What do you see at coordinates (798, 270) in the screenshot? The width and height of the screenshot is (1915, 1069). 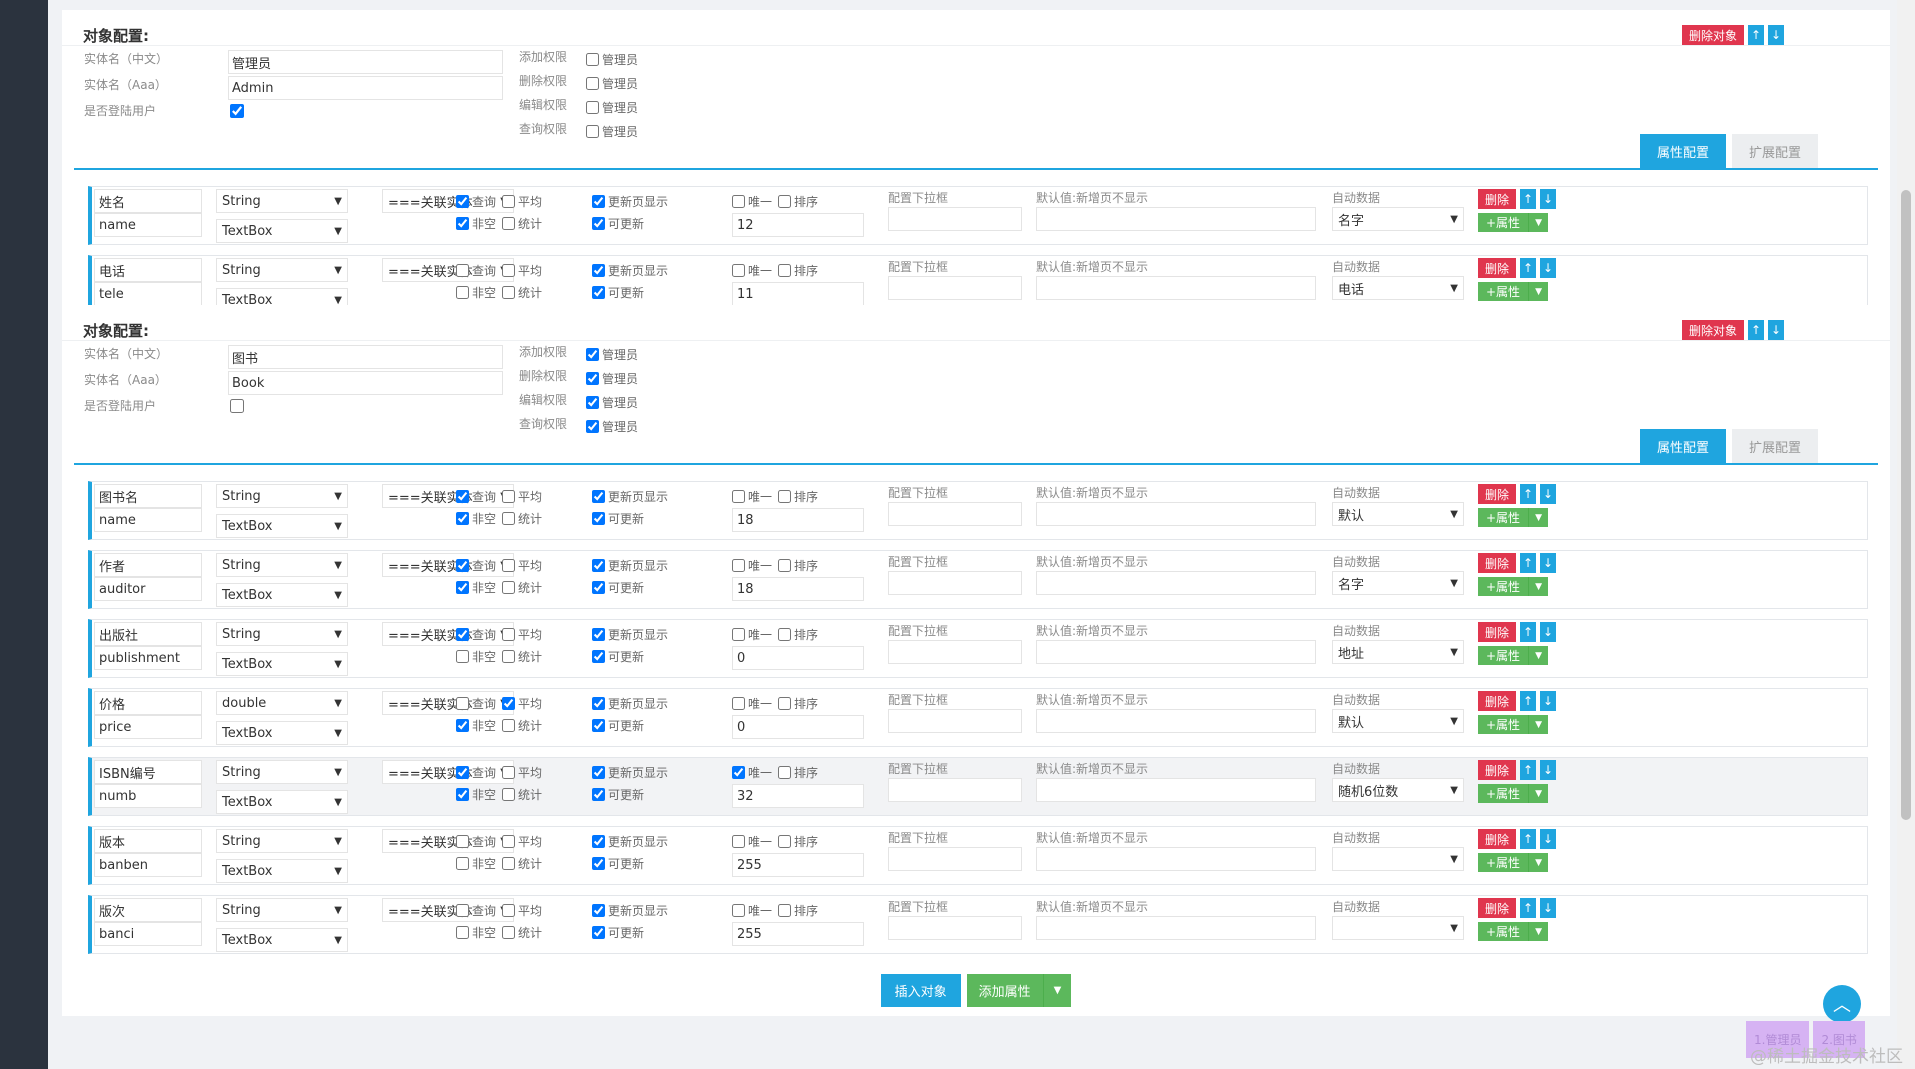 I see `sort-checkbox: 排序` at bounding box center [798, 270].